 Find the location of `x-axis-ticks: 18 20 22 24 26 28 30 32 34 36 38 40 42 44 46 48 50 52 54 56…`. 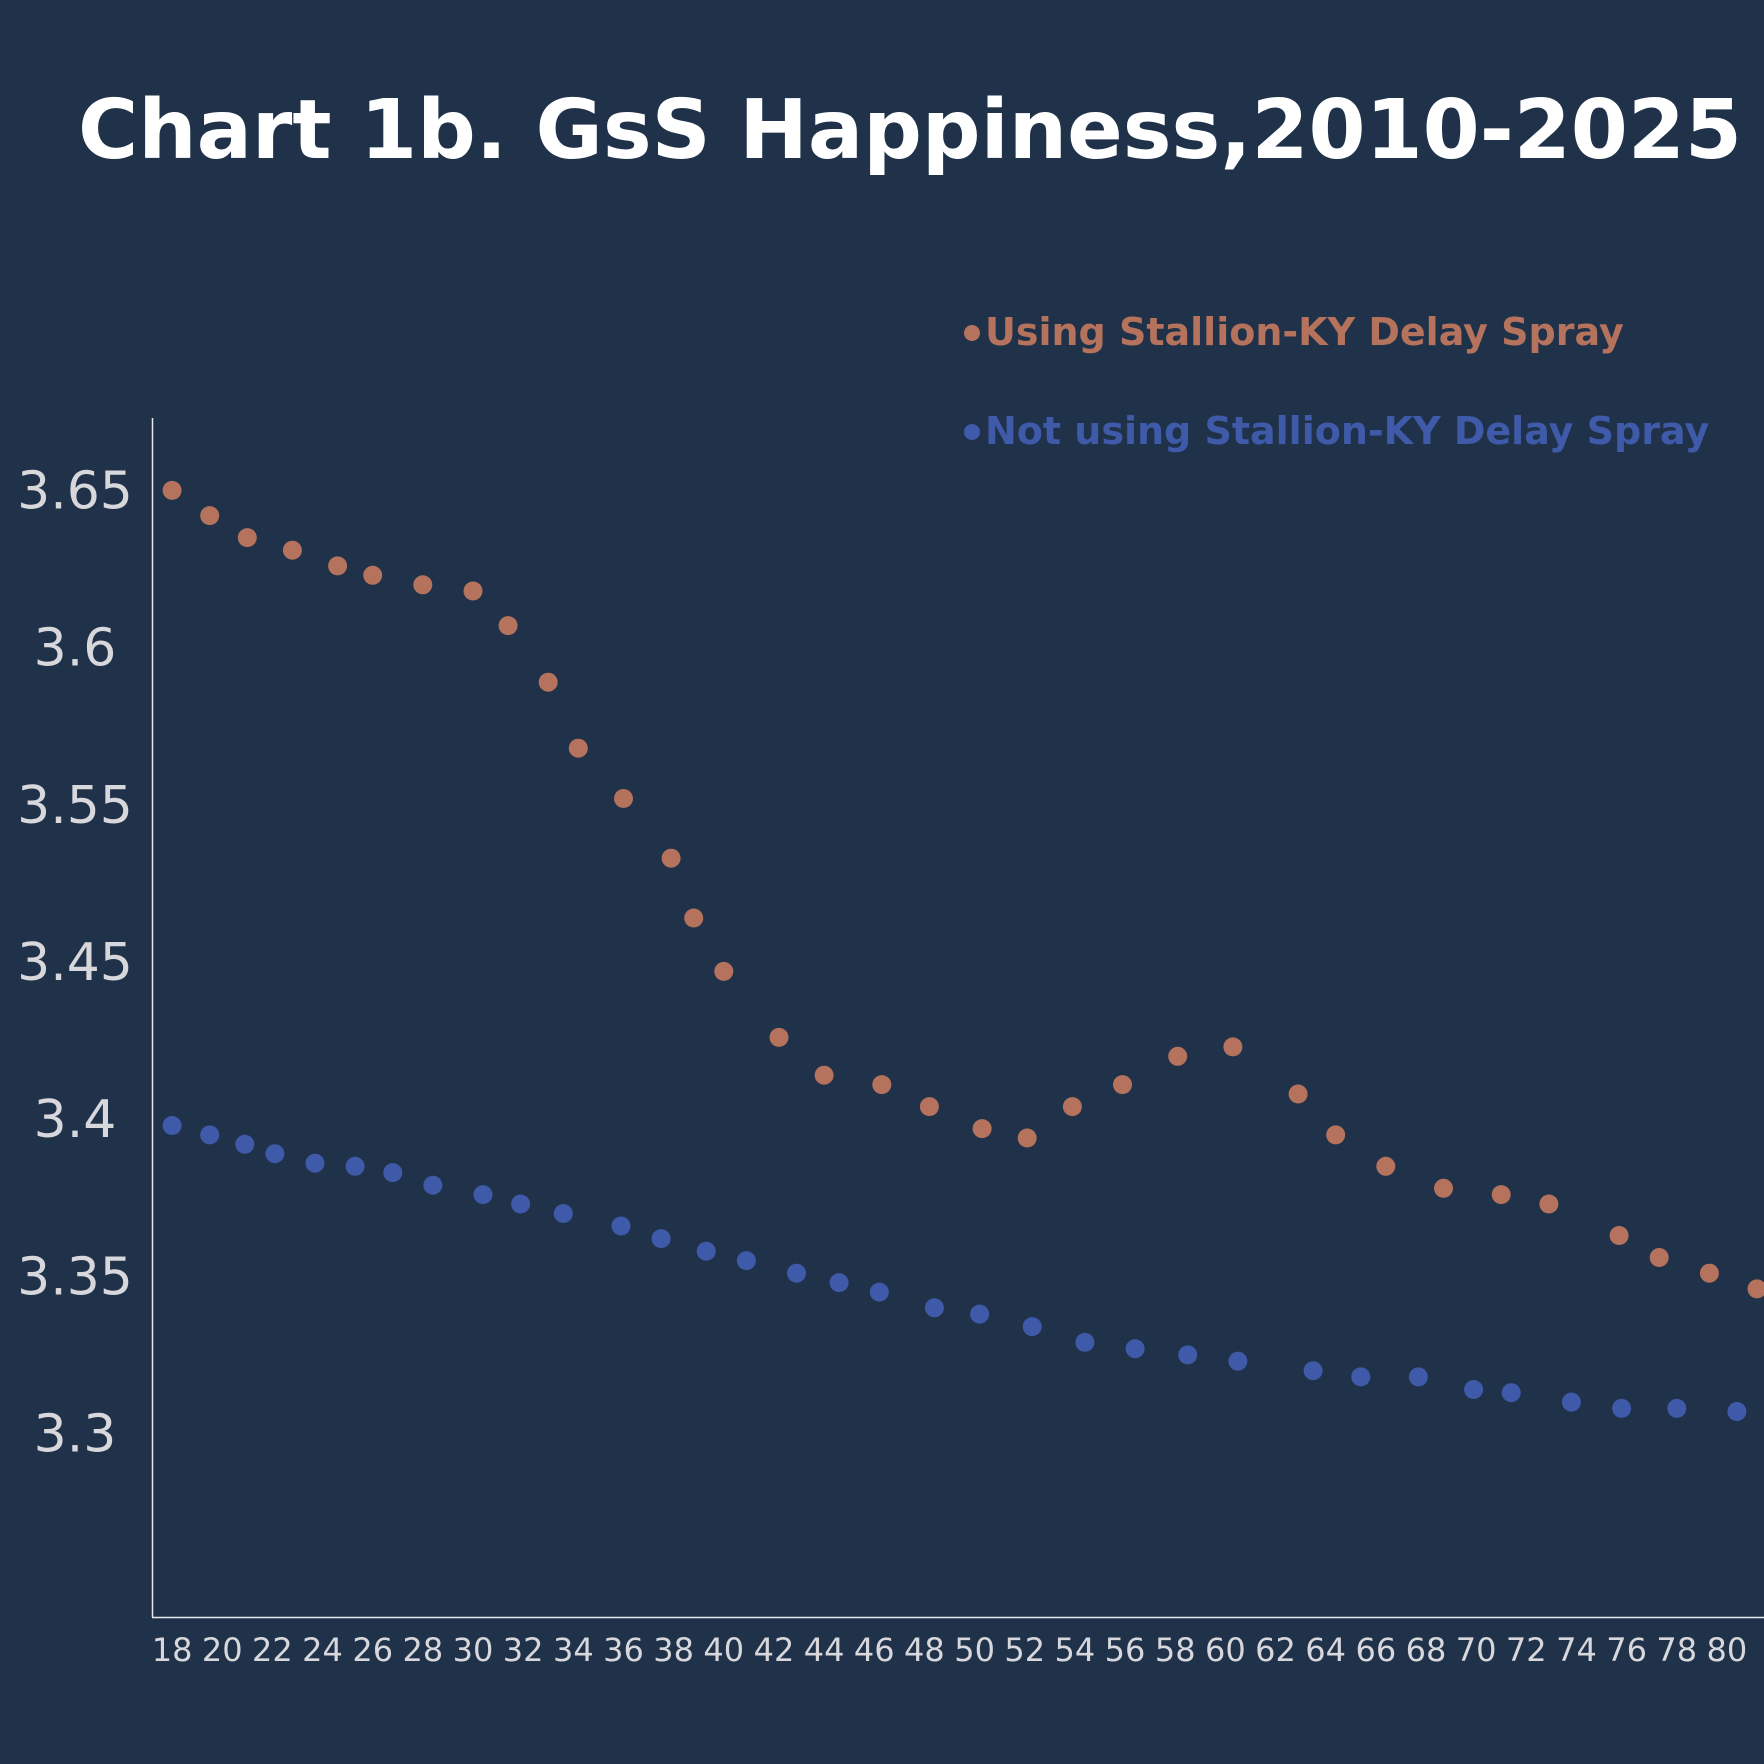

x-axis-ticks: 18 20 22 24 26 28 30 32 34 36 38 40 42 44 46 48 50 52 54 56… is located at coordinates (950, 1650).